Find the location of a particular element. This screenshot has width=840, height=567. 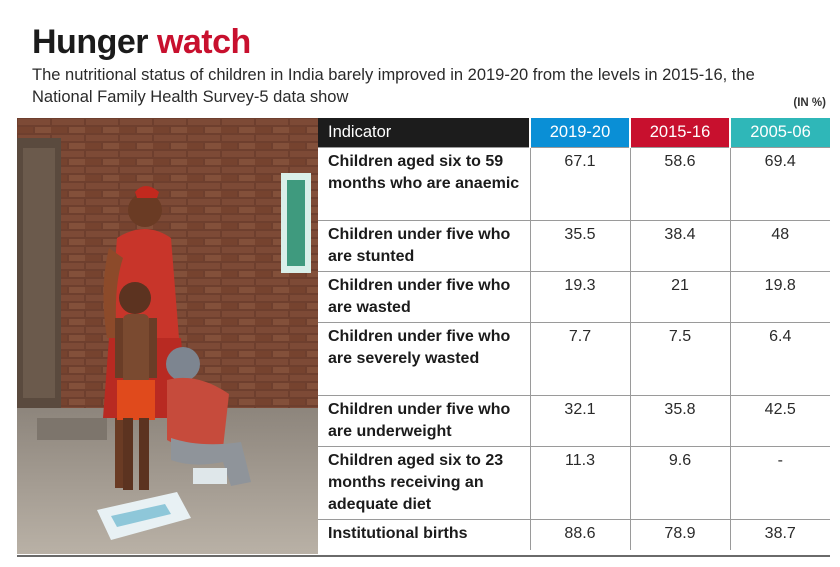

indicator-label: Institutional births is located at coordinates (424, 534).